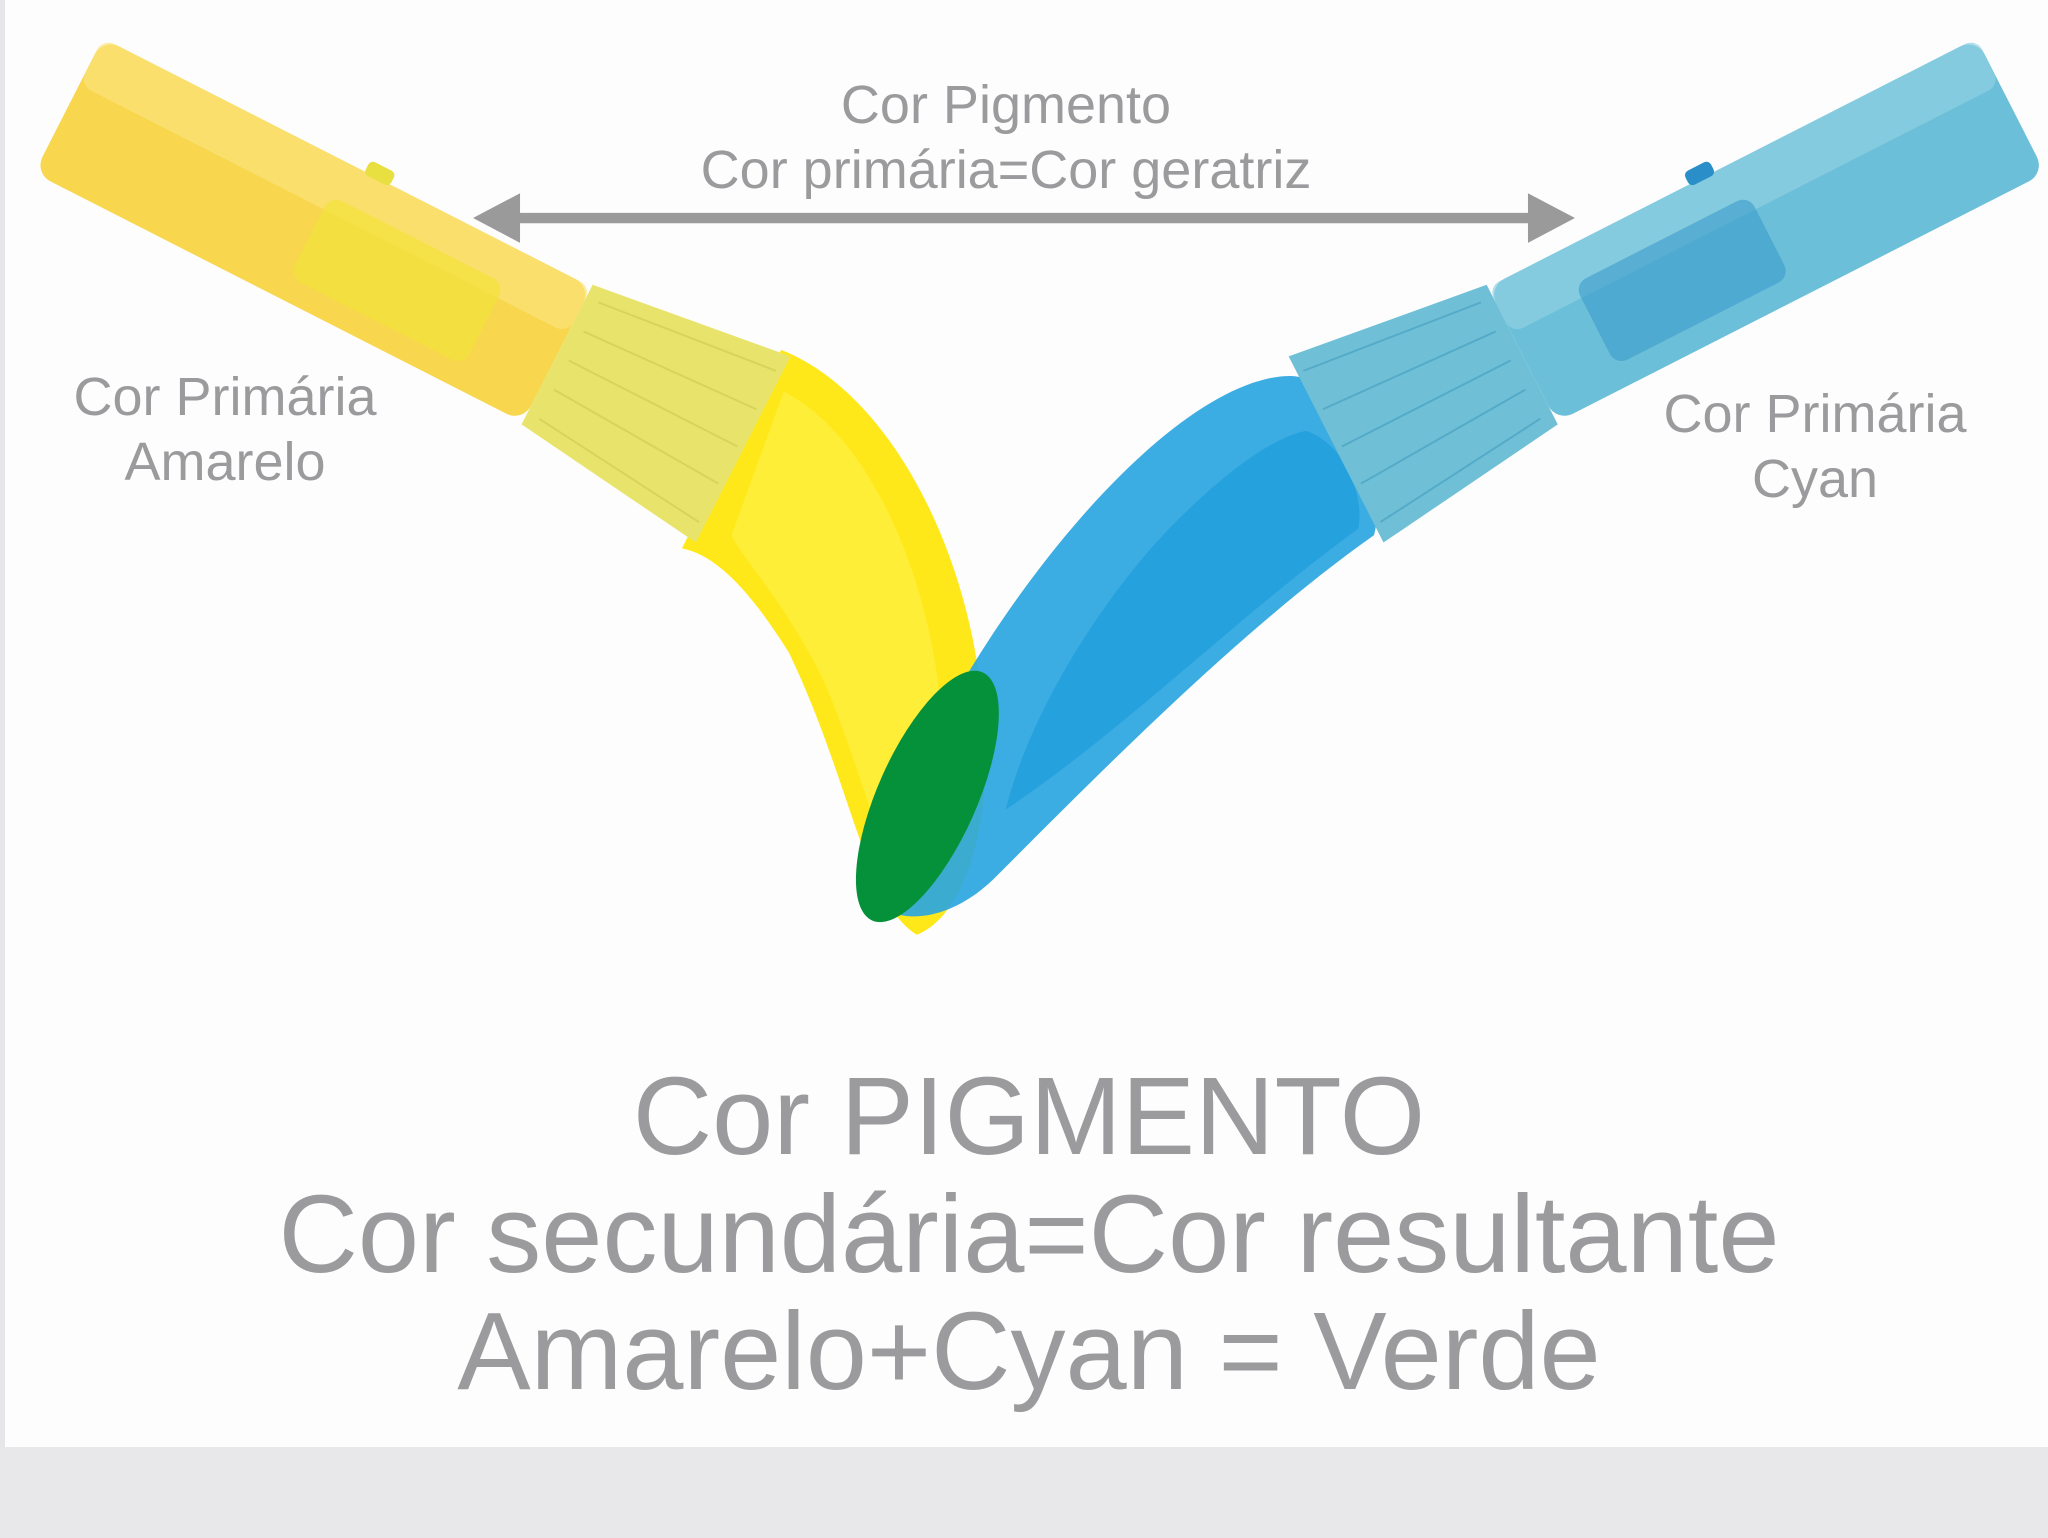  Describe the element at coordinates (415, 292) in the screenshot. I see `yellow-brush` at that location.